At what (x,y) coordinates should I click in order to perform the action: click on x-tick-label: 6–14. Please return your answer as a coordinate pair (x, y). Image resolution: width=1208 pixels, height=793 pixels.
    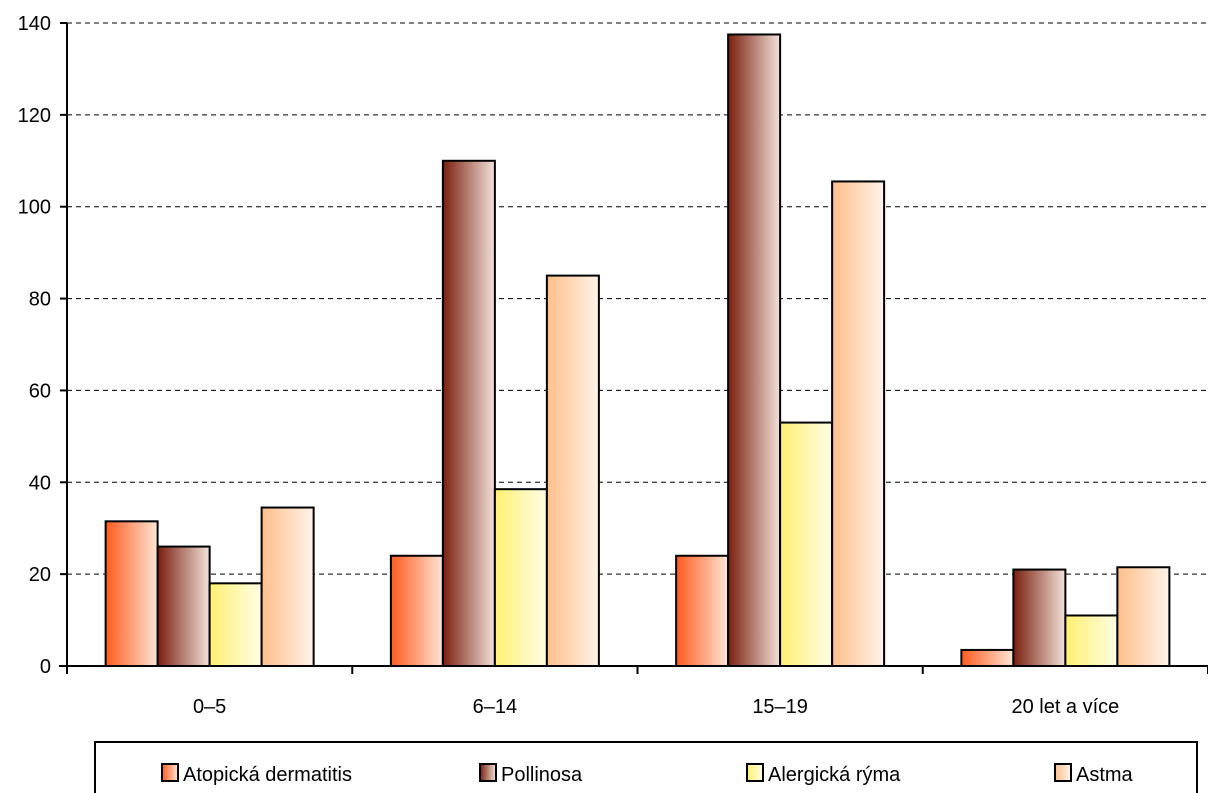
    Looking at the image, I should click on (495, 707).